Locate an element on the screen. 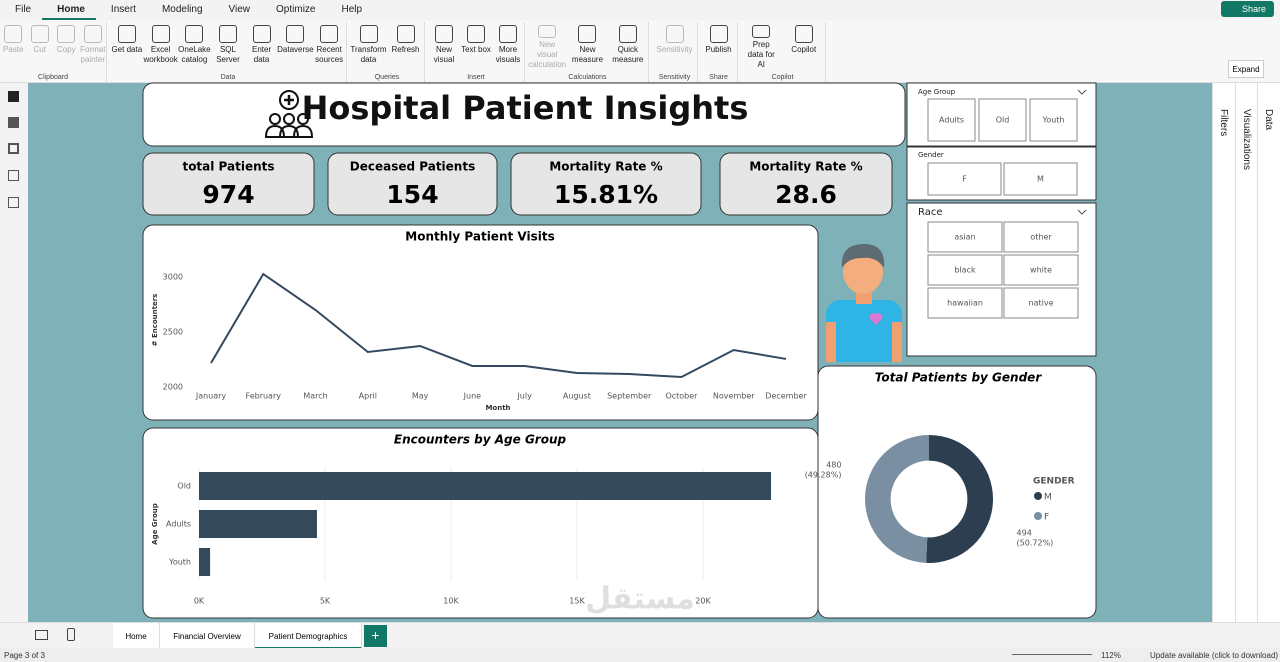 The image size is (1280, 662). menu-item: Optimize is located at coordinates (296, 9).